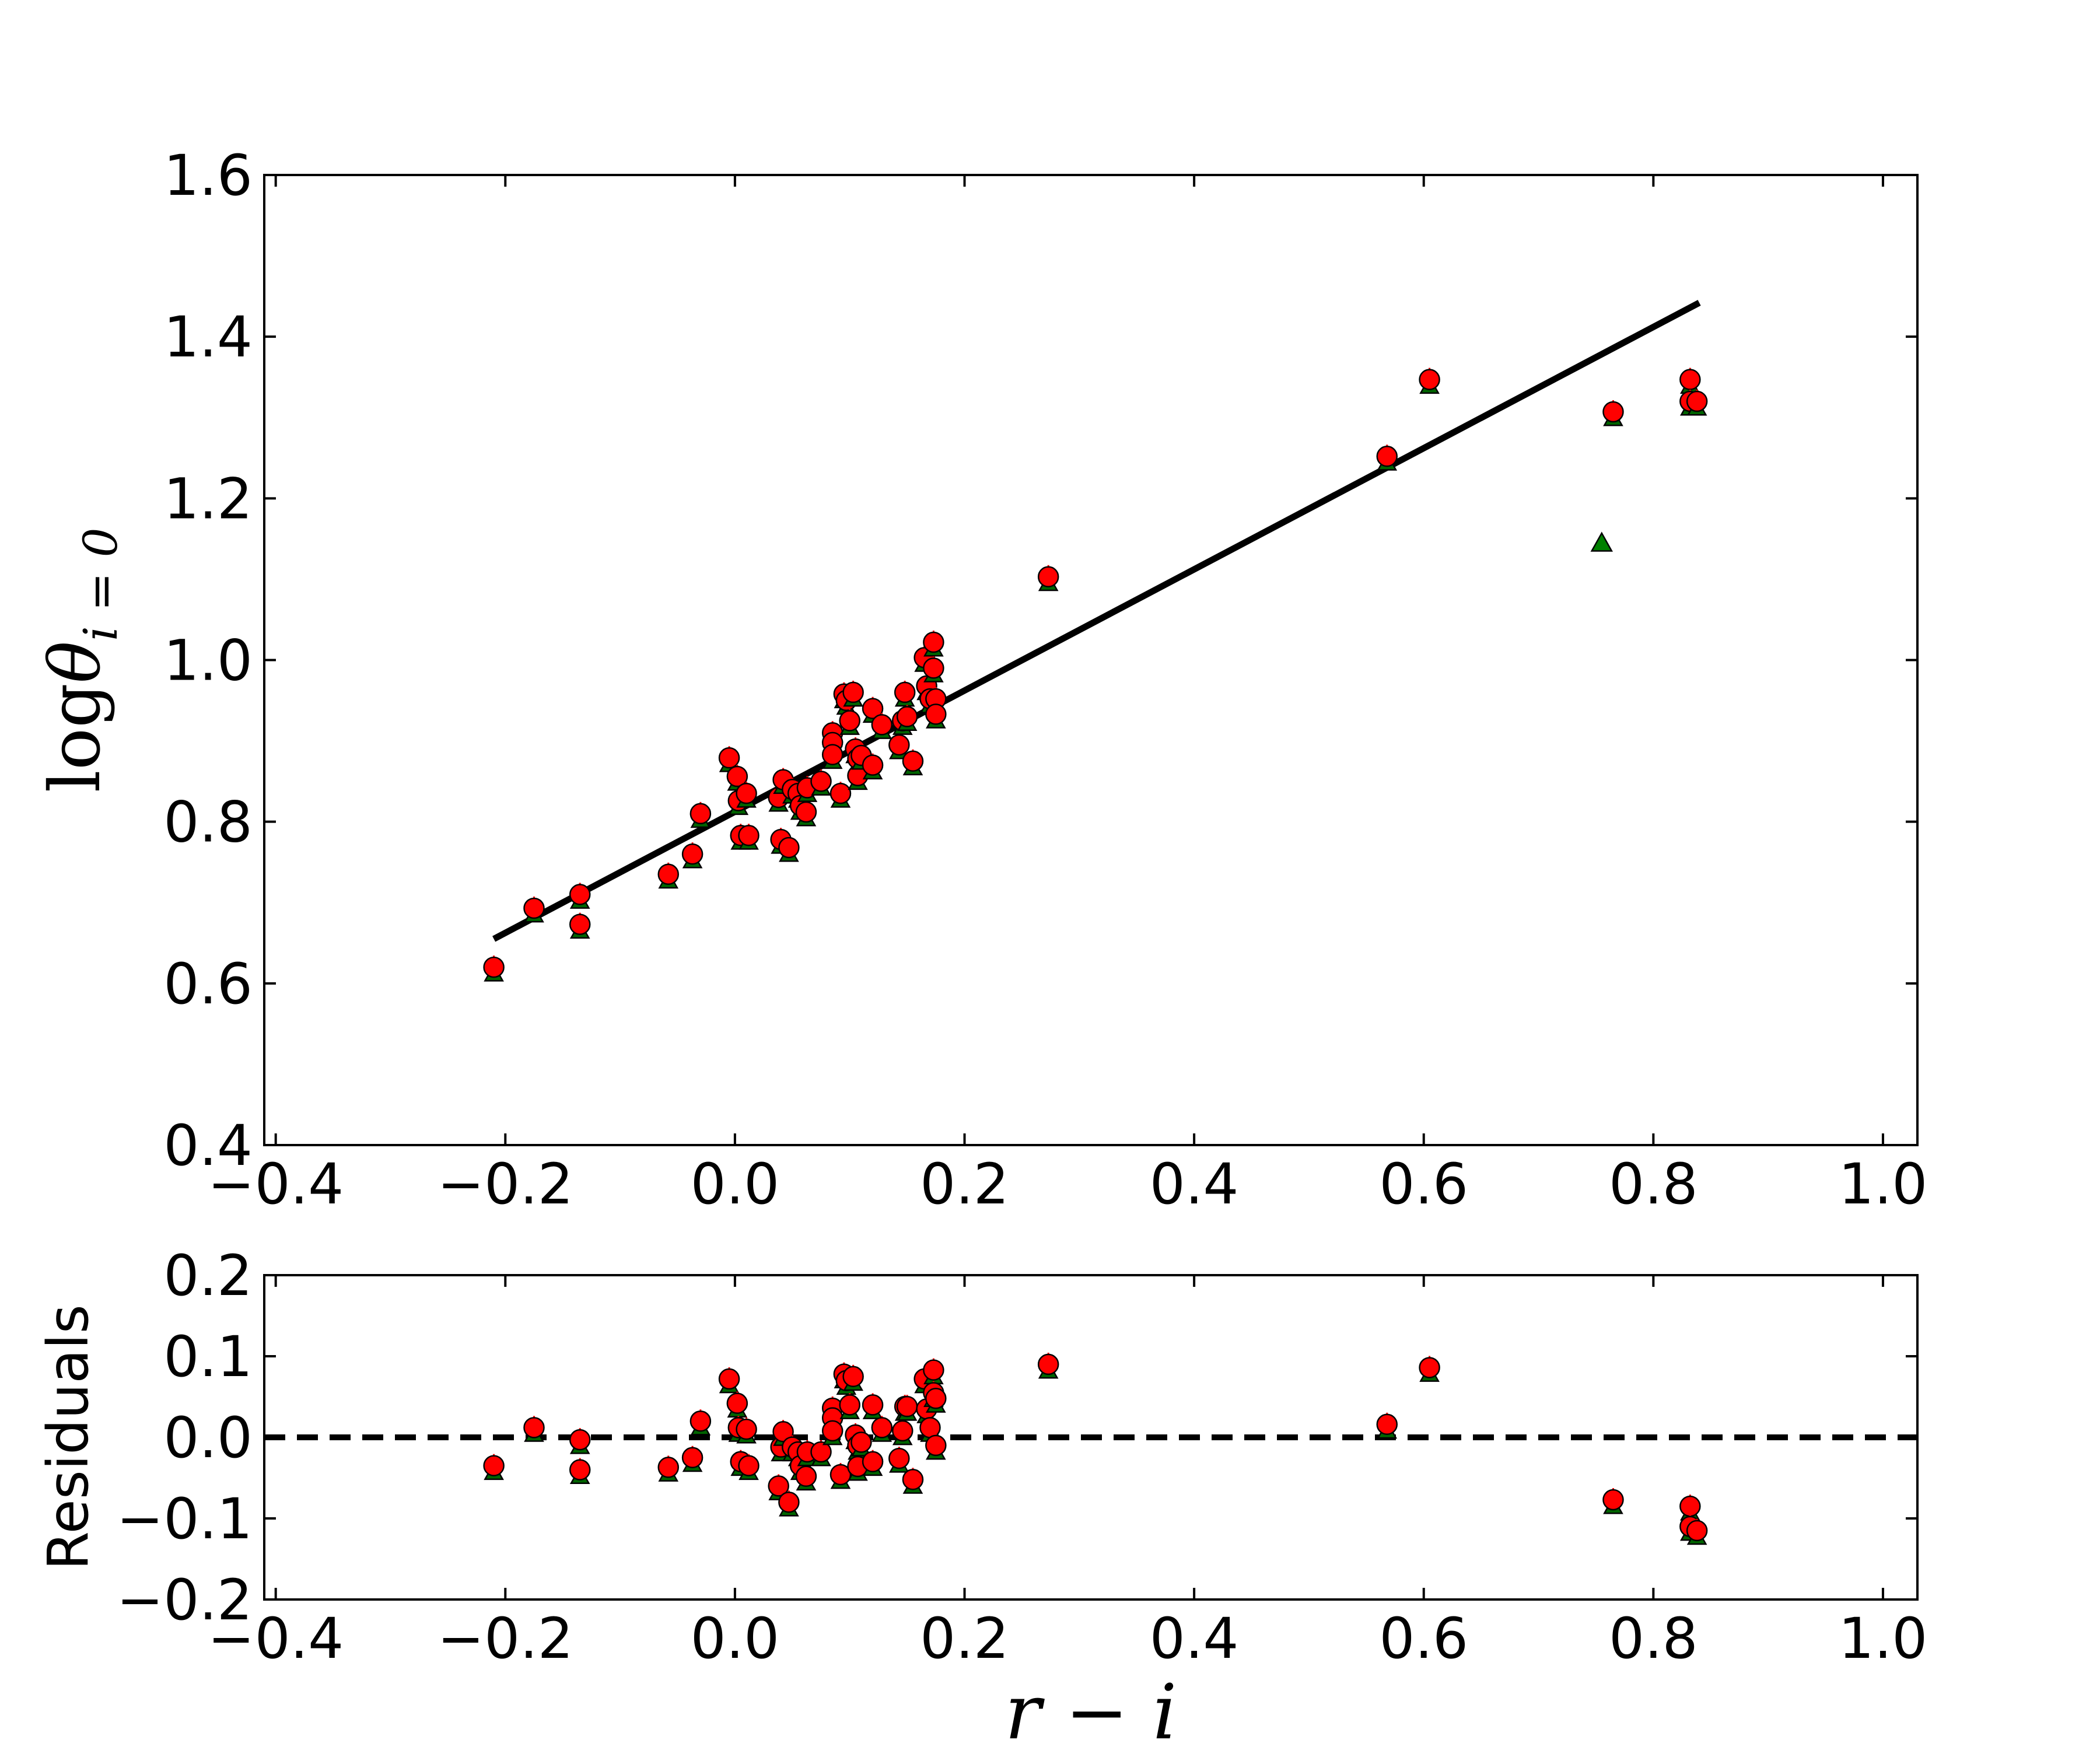  I want to click on main-x-tick-label: −0.2, so click(505, 1184).